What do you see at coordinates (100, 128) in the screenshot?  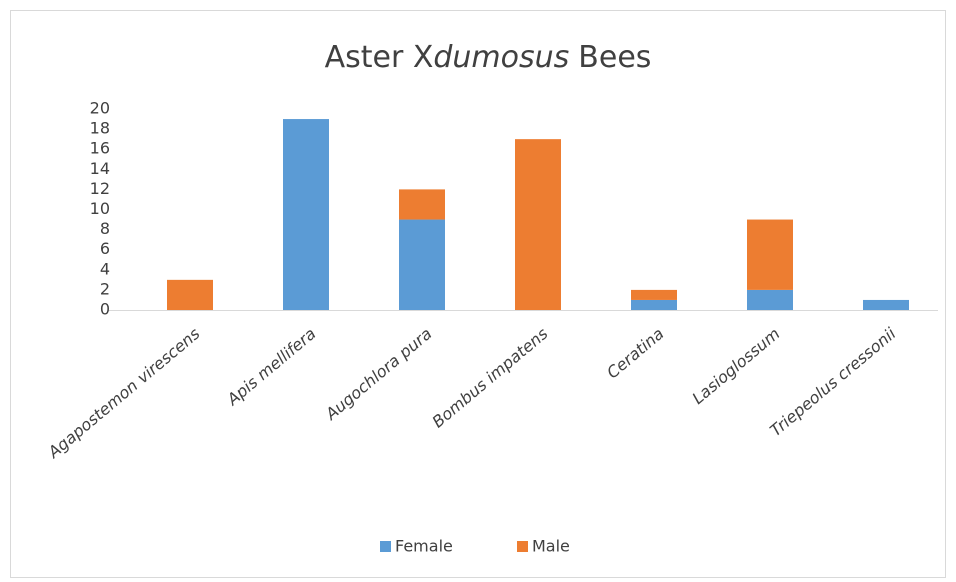 I see `y-tick-label: 18` at bounding box center [100, 128].